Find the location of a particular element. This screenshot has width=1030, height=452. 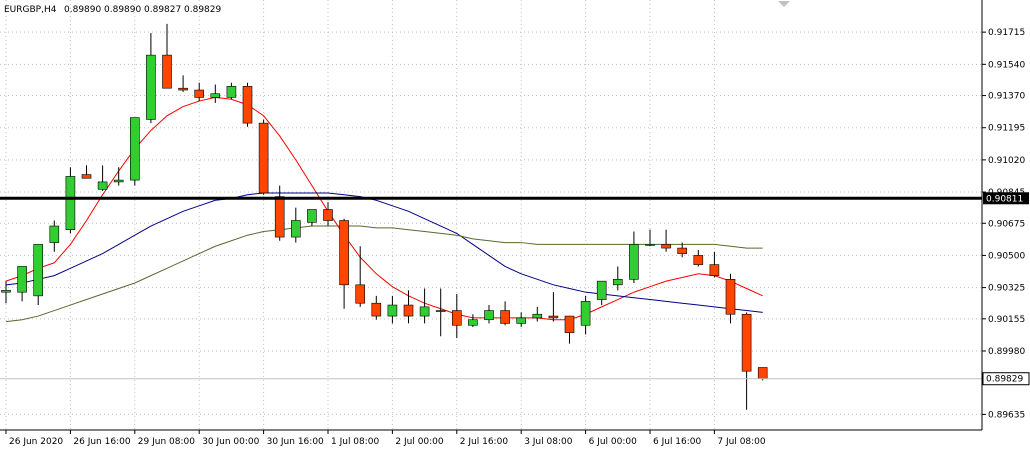

y-tick-label: 0.91195 is located at coordinates (1006, 129).